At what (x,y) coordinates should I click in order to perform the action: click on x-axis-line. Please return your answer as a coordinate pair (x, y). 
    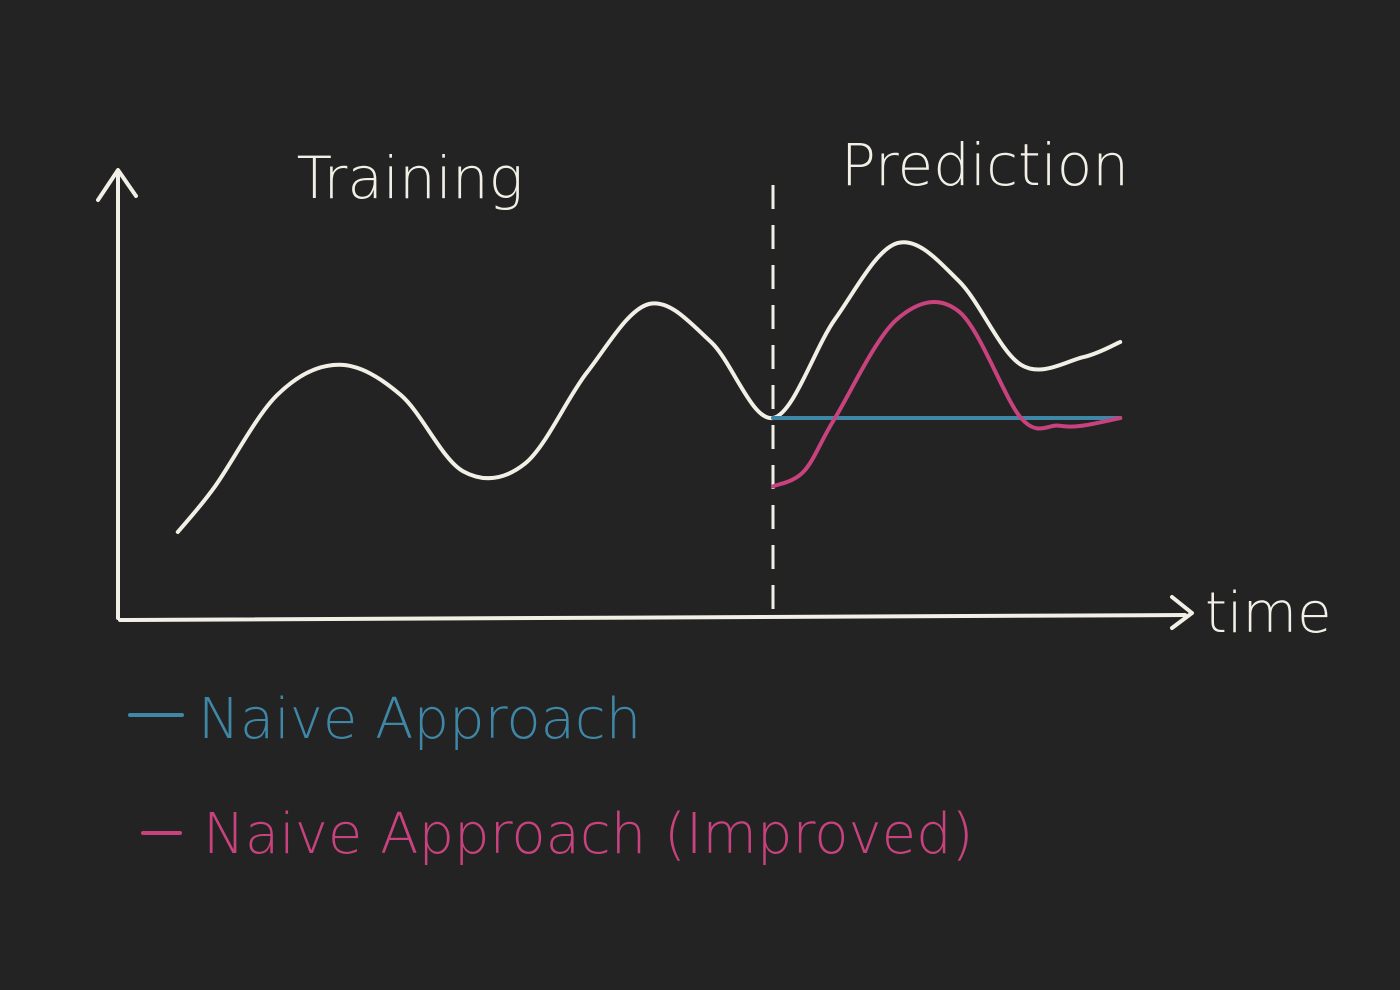
    Looking at the image, I should click on (652, 617).